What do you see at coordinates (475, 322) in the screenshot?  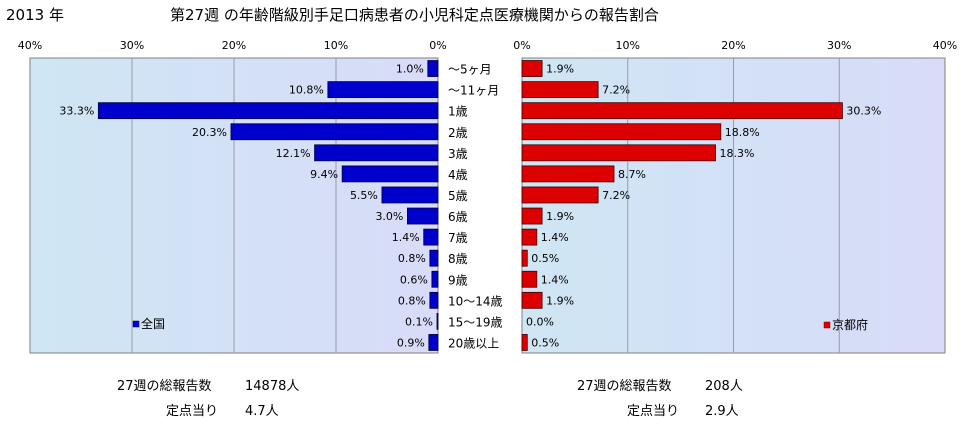 I see `age-category-label: 15～19歳` at bounding box center [475, 322].